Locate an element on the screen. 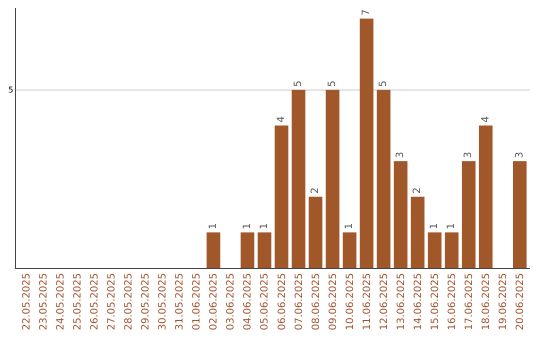  x-tick-label: 26.05.2025 is located at coordinates (95, 301).